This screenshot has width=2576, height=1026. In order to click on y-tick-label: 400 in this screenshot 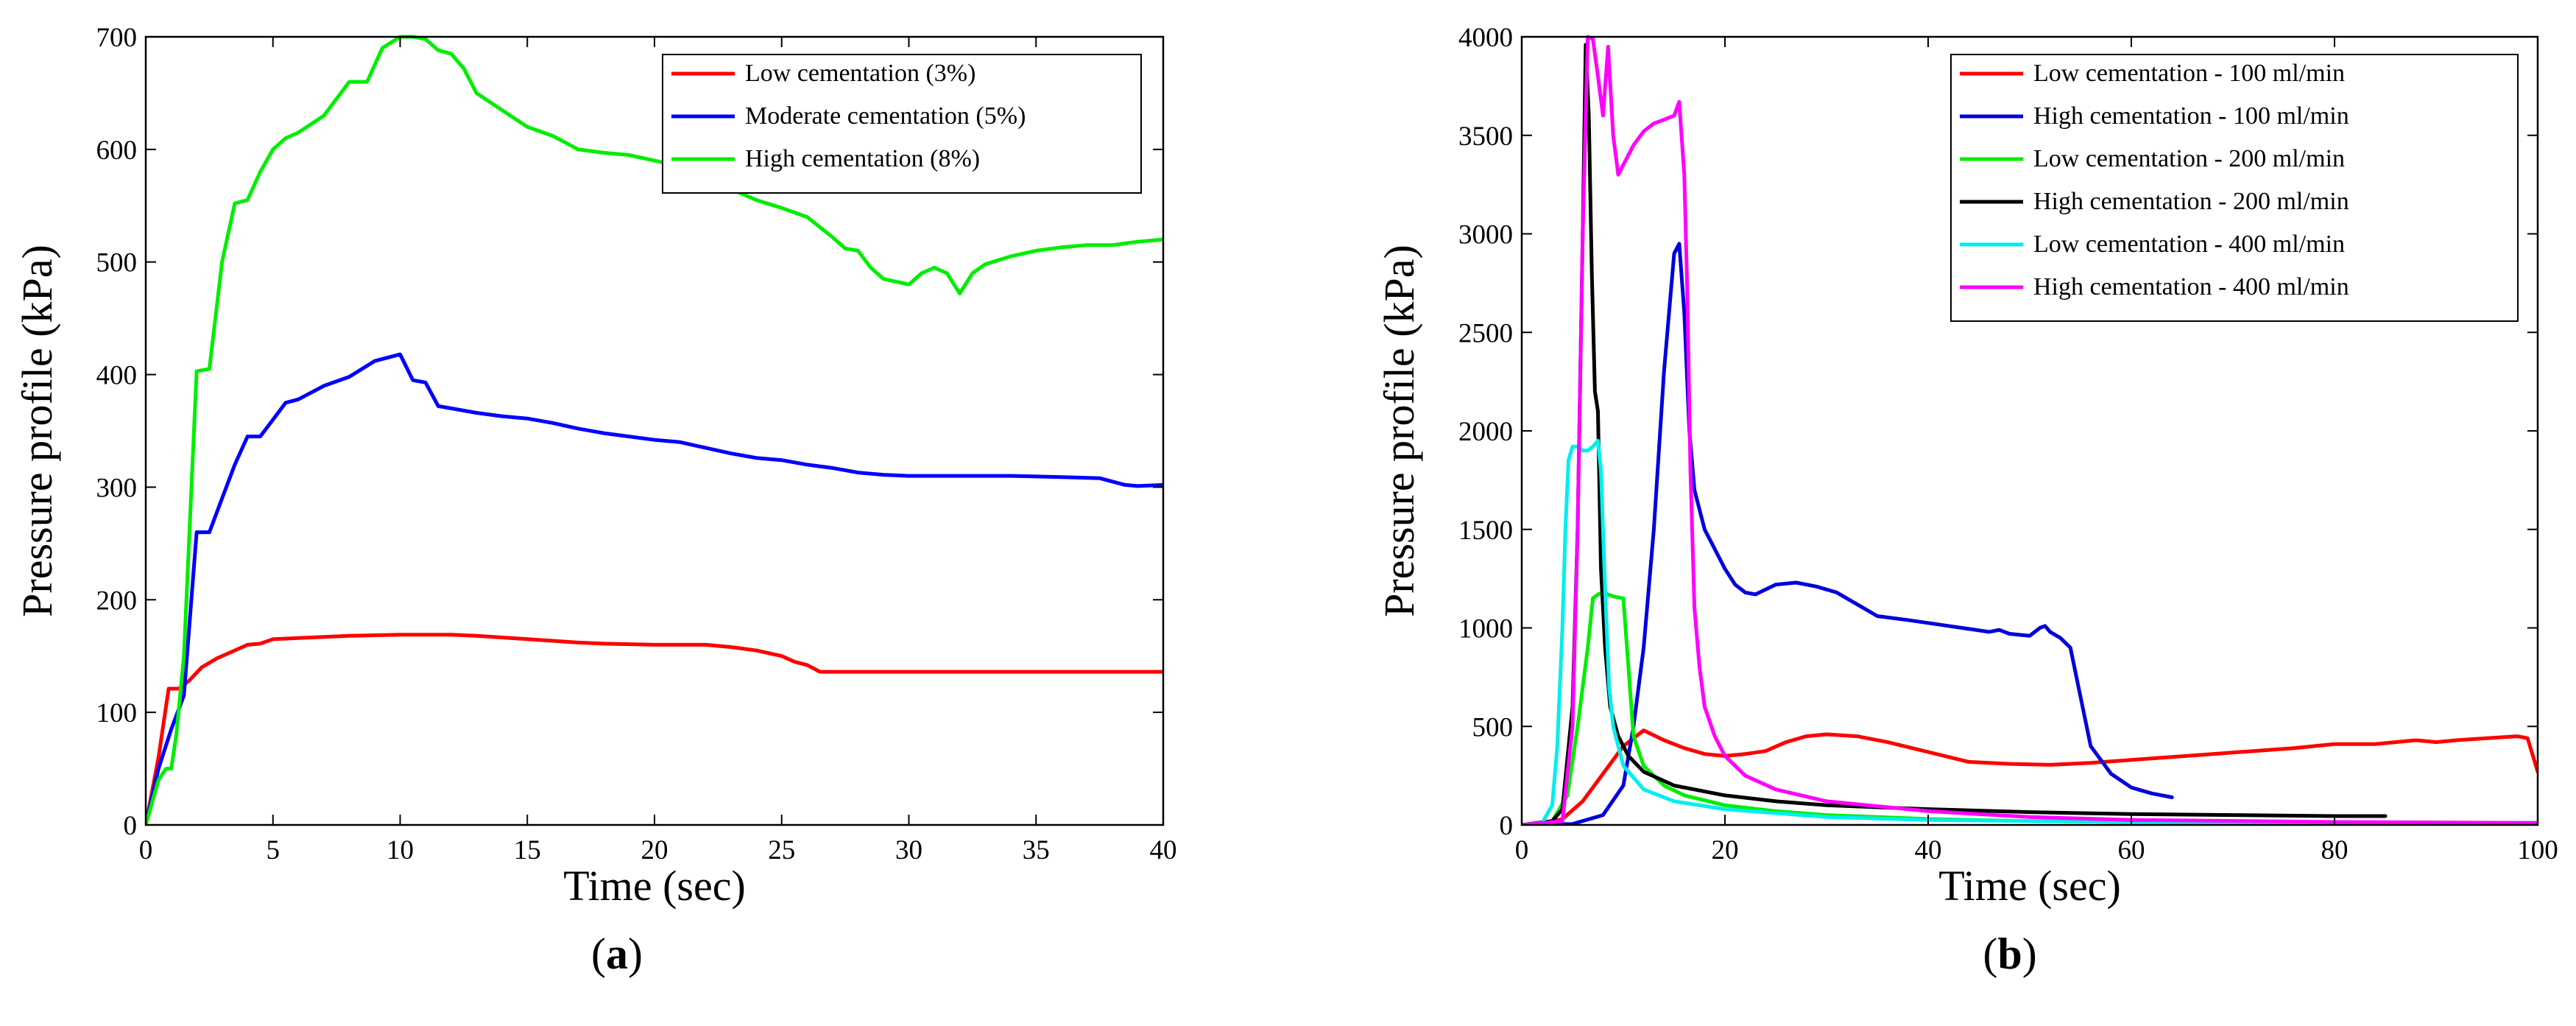, I will do `click(117, 376)`.